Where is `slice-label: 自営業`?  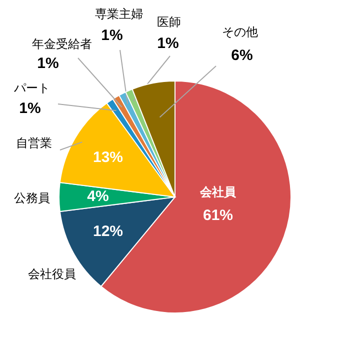
slice-label: 自営業 is located at coordinates (34, 143).